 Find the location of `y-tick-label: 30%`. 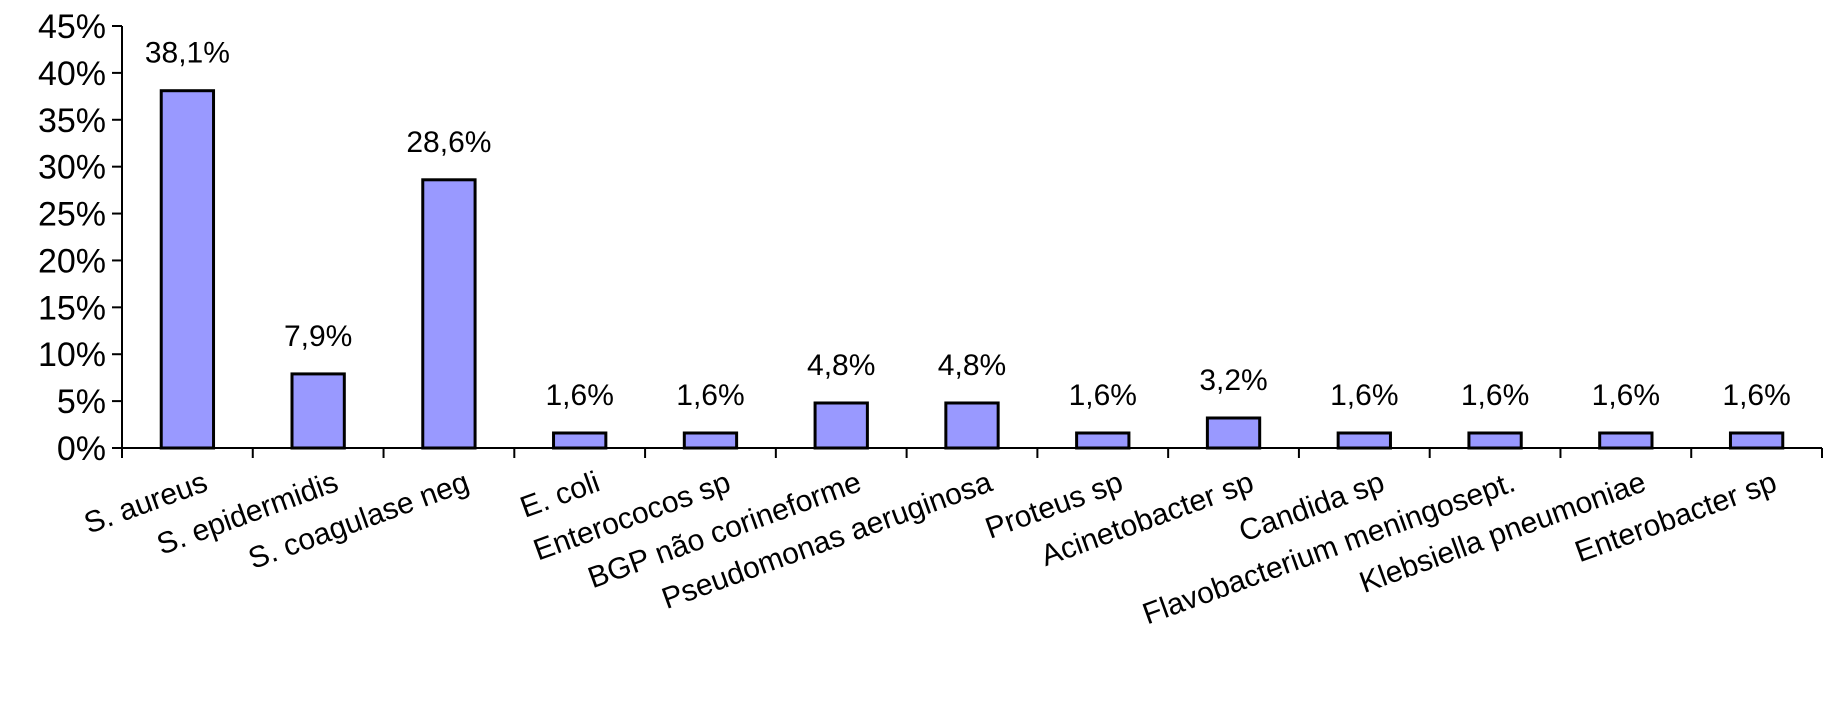

y-tick-label: 30% is located at coordinates (72, 168).